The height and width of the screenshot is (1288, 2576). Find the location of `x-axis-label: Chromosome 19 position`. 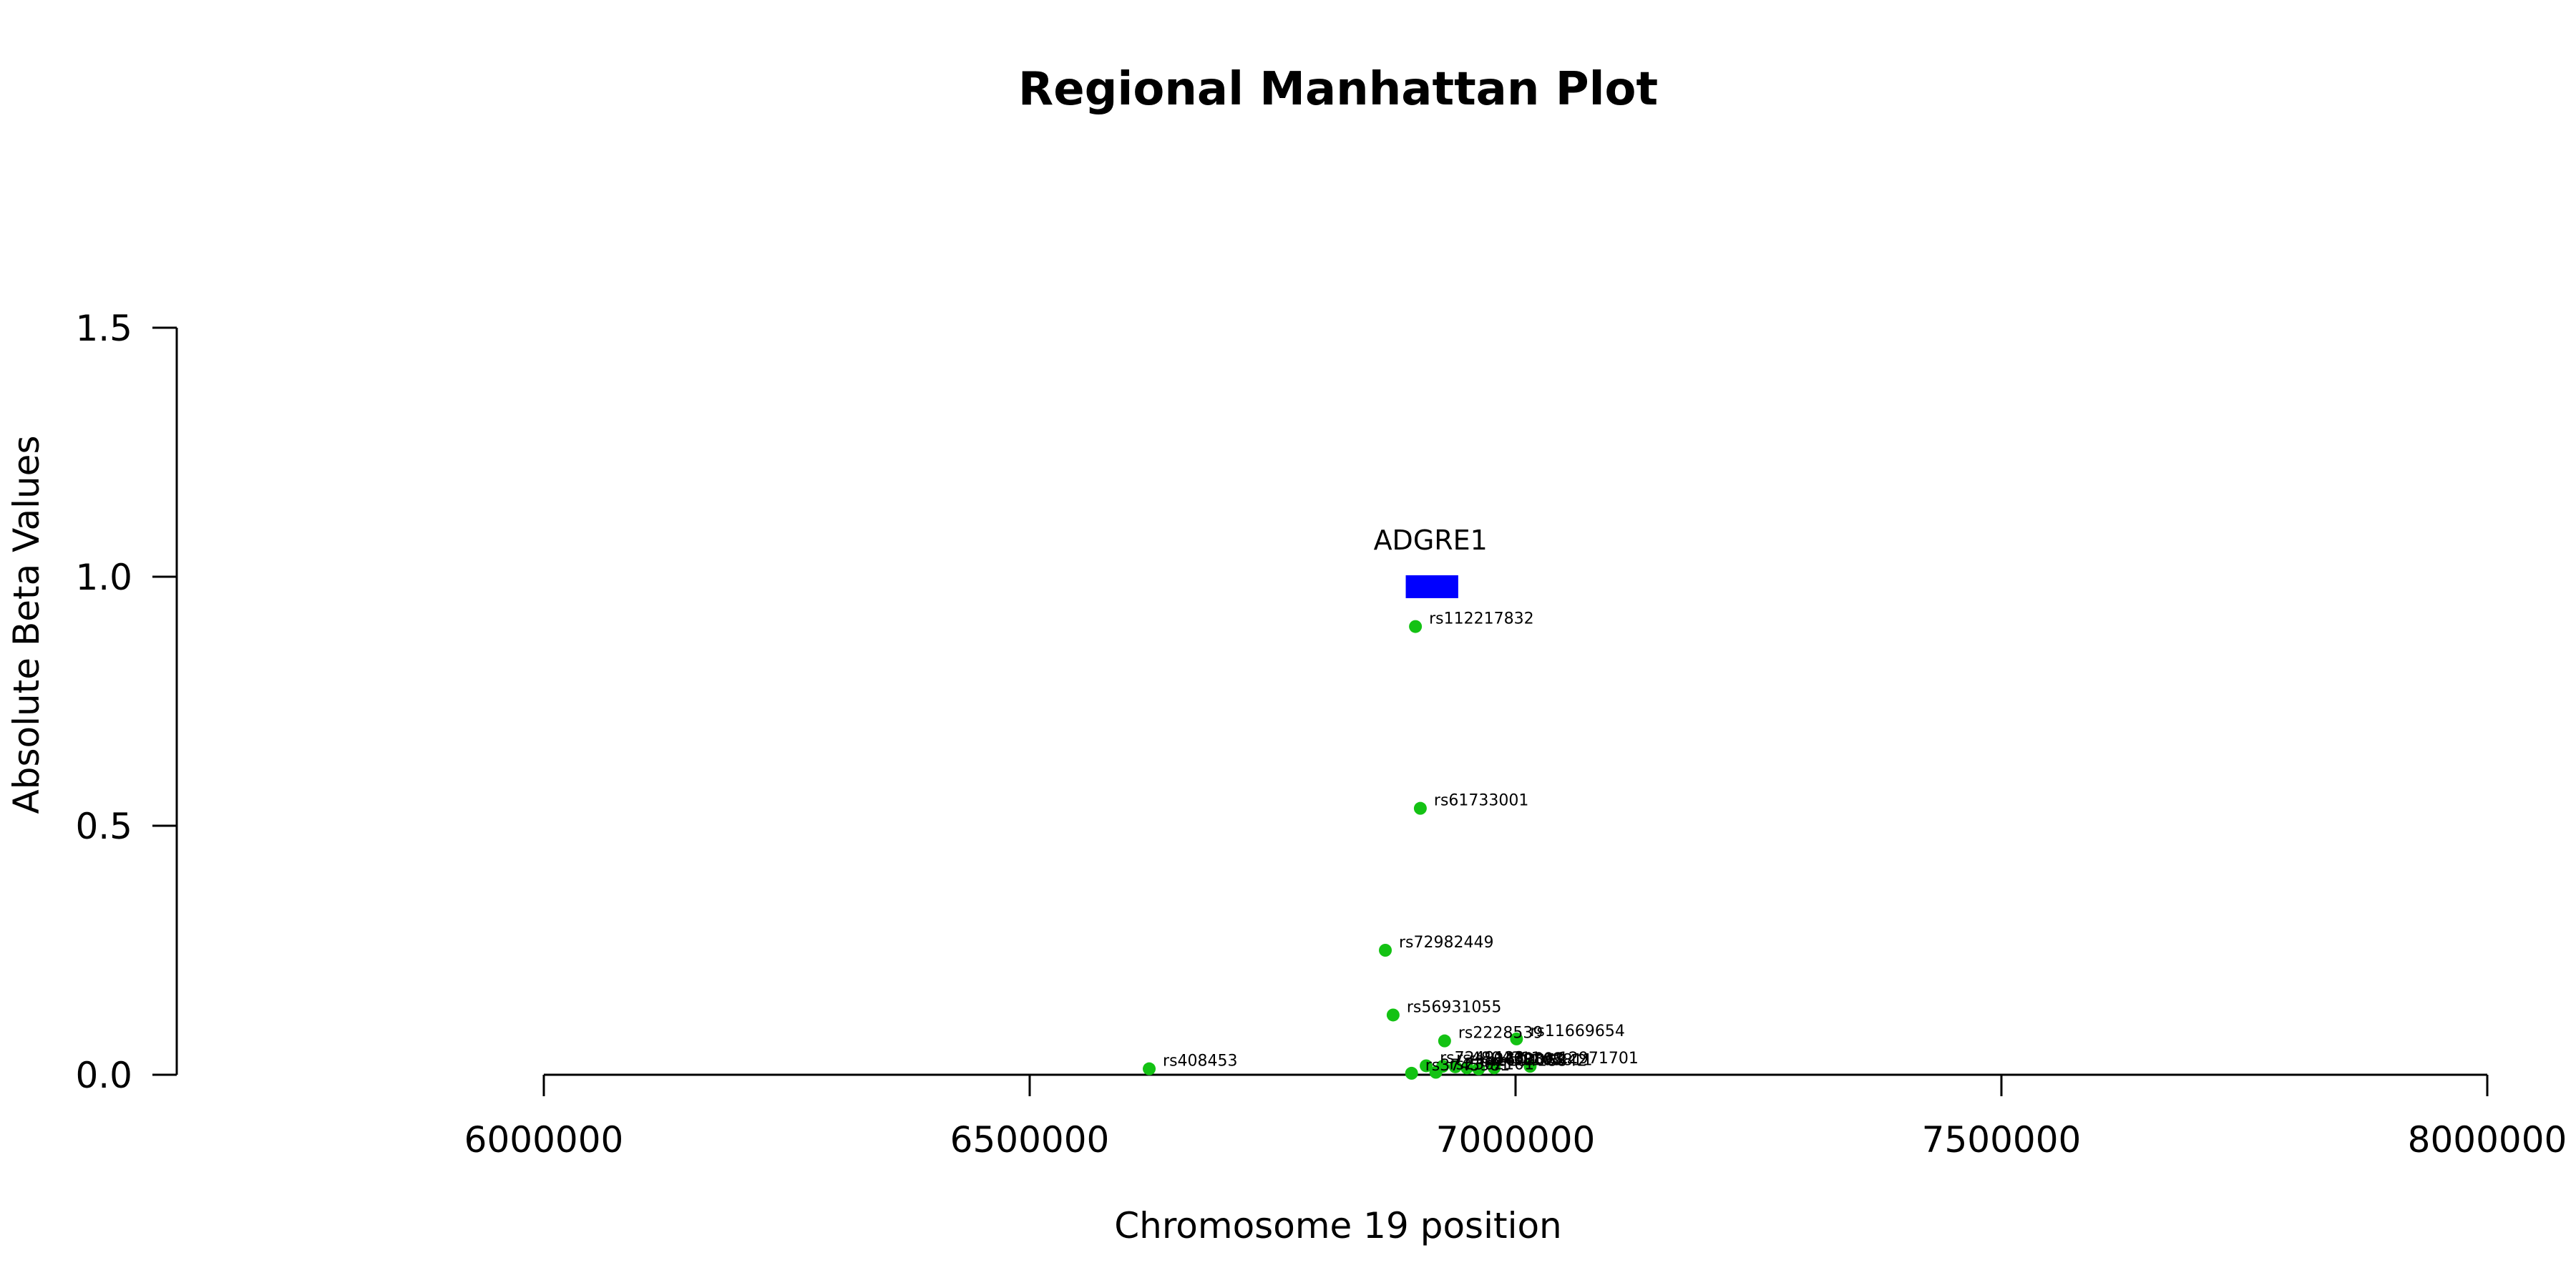

x-axis-label: Chromosome 19 position is located at coordinates (1338, 1225).